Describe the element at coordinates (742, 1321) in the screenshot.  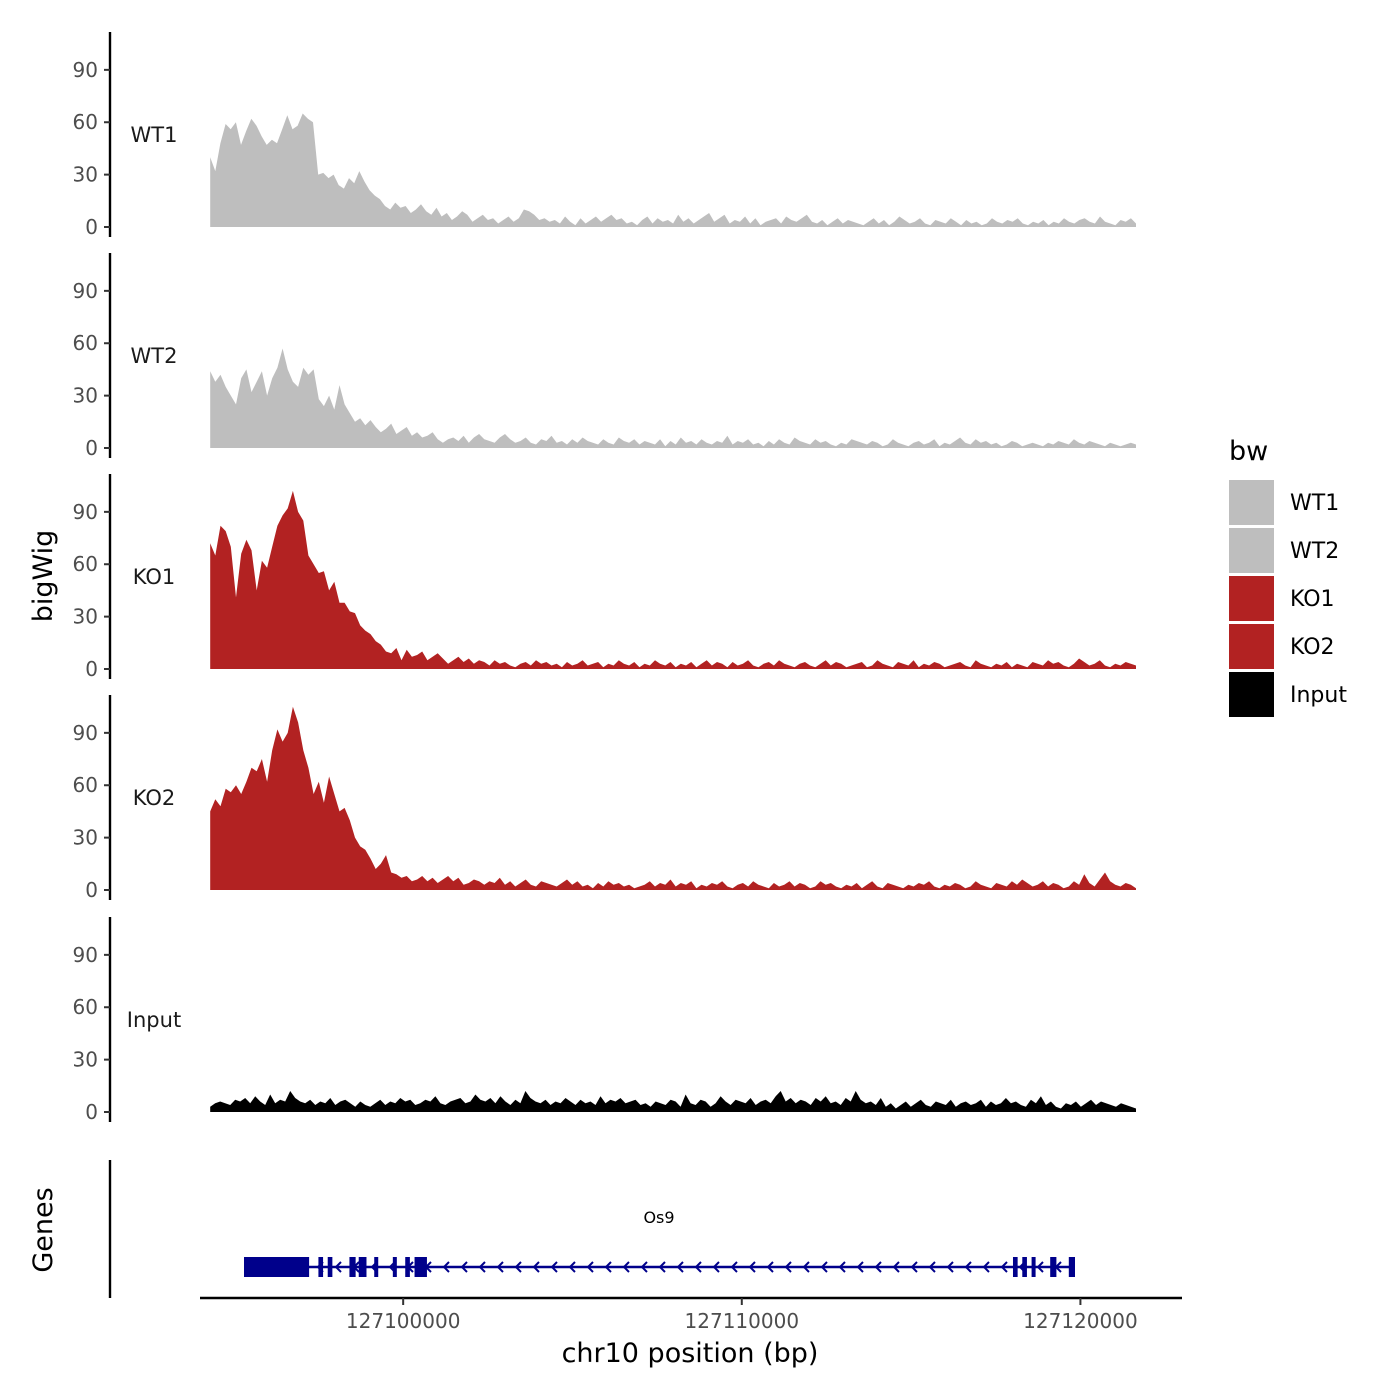
I see `x-tick-label: 127110000` at that location.